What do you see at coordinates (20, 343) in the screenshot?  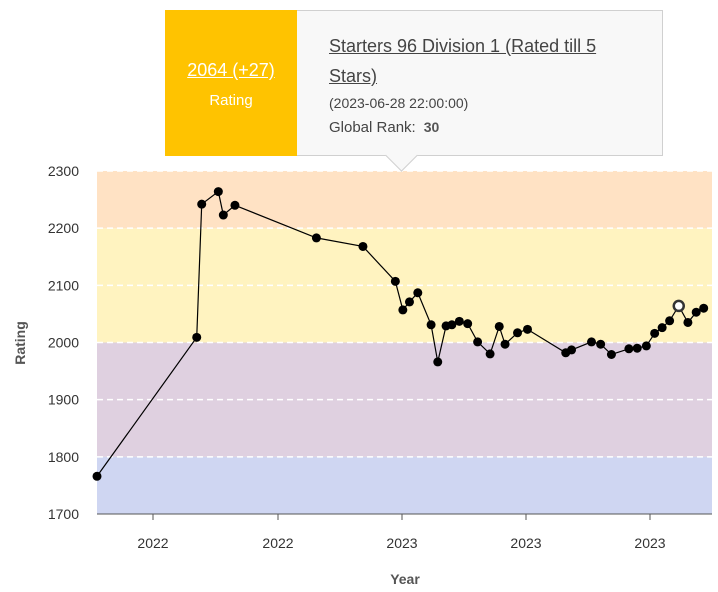 I see `y-axis-title: Rating` at bounding box center [20, 343].